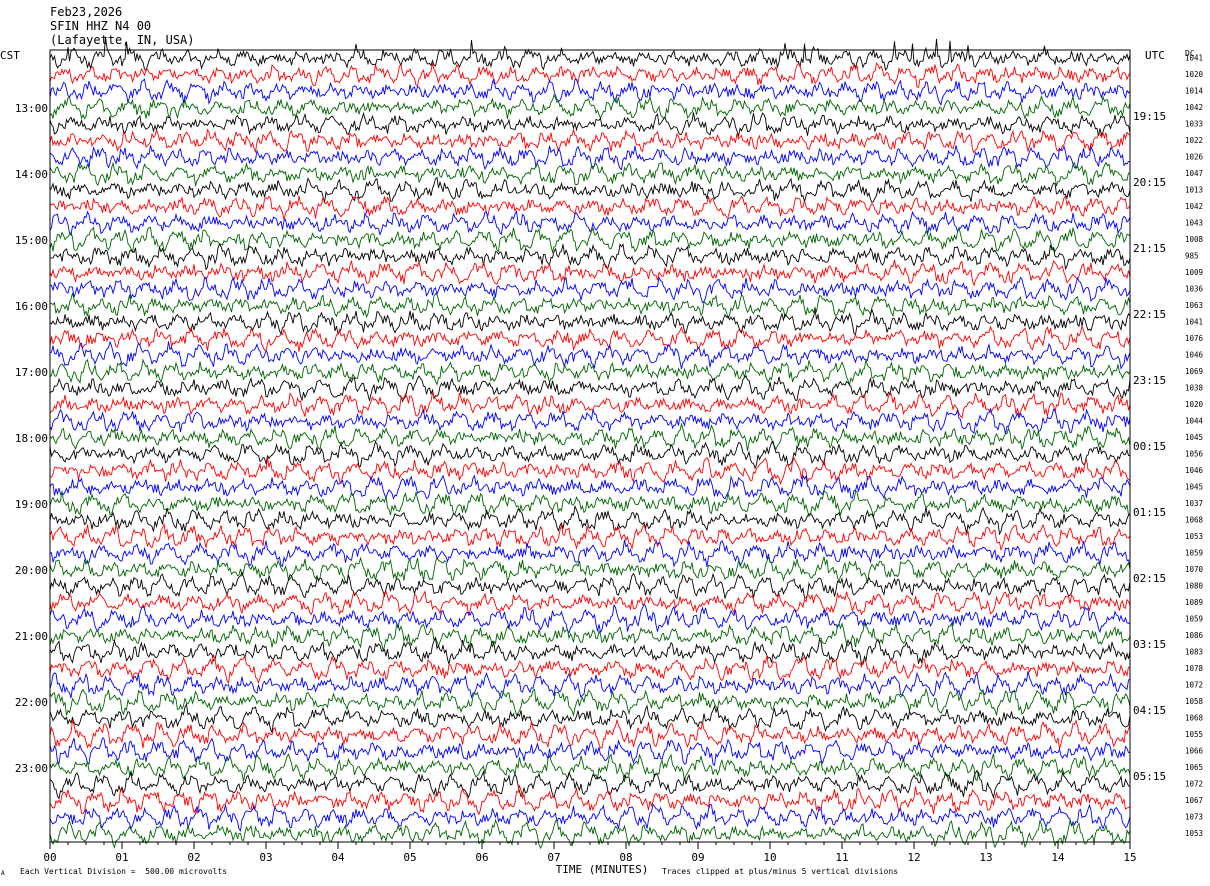 Image resolution: width=1210 pixels, height=886 pixels. Describe the element at coordinates (1194, 833) in the screenshot. I see `dc-offset-47: 1053` at that location.